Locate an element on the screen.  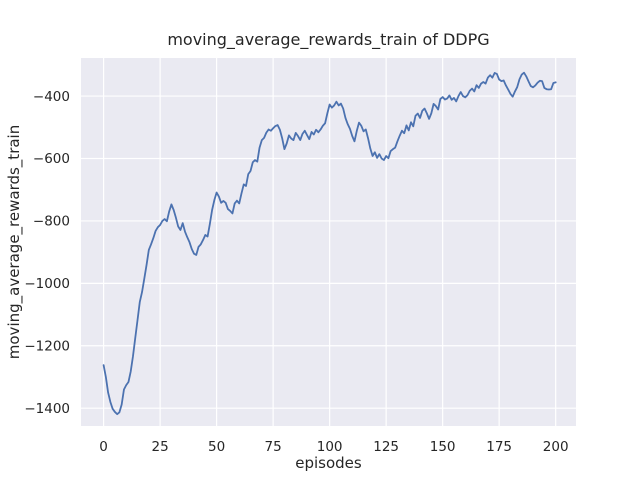
y-tick-label: −1200 is located at coordinates (47, 346).